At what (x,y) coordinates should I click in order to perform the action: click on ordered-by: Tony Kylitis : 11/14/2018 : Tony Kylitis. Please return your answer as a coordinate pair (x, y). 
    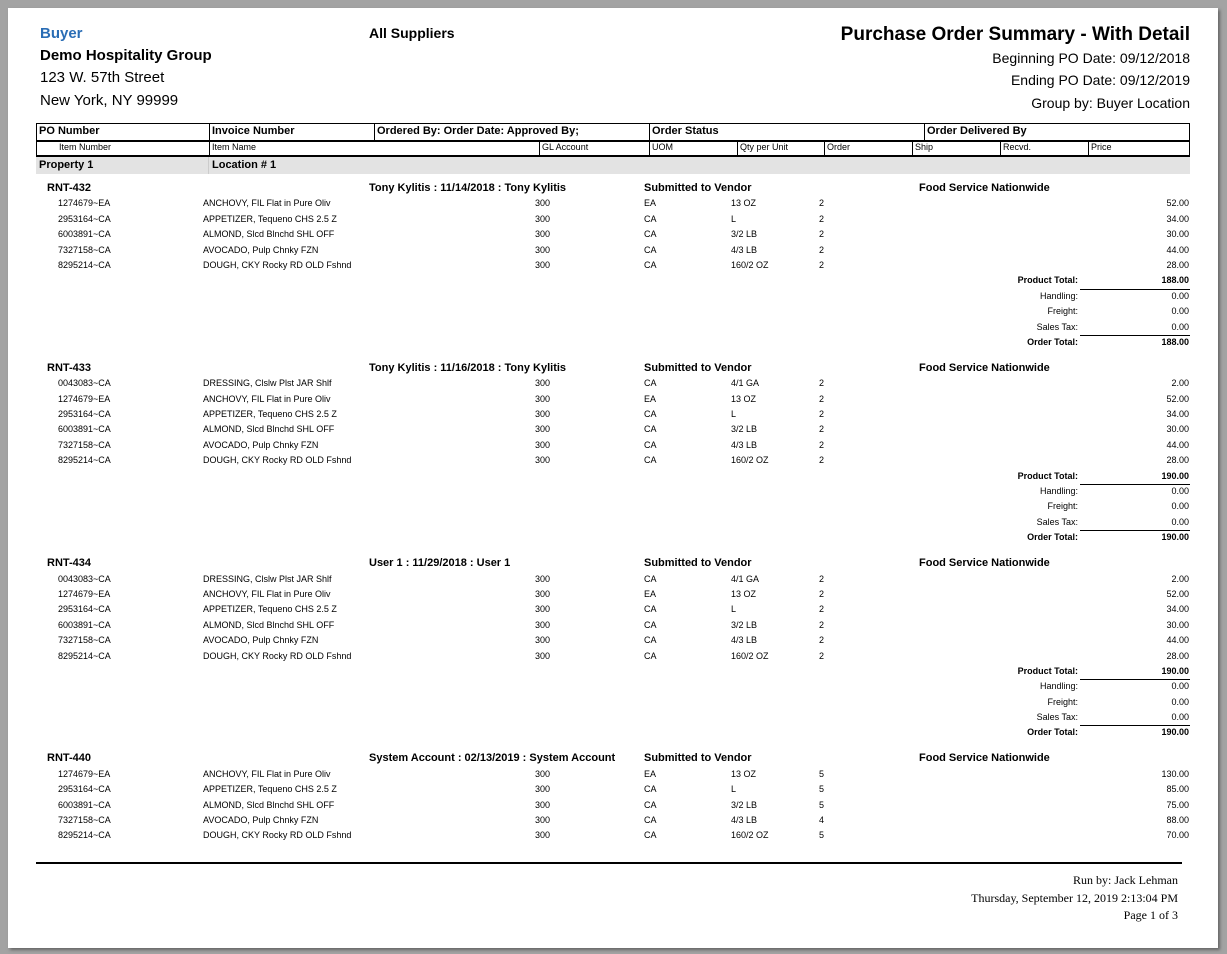
    Looking at the image, I should click on (468, 188).